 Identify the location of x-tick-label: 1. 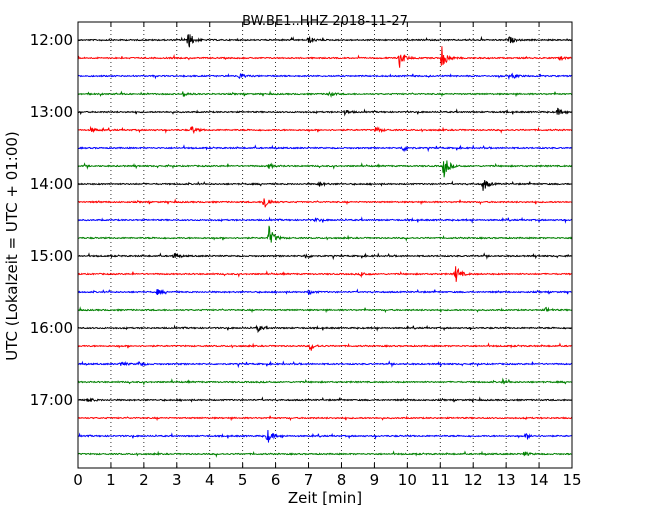
(111, 480).